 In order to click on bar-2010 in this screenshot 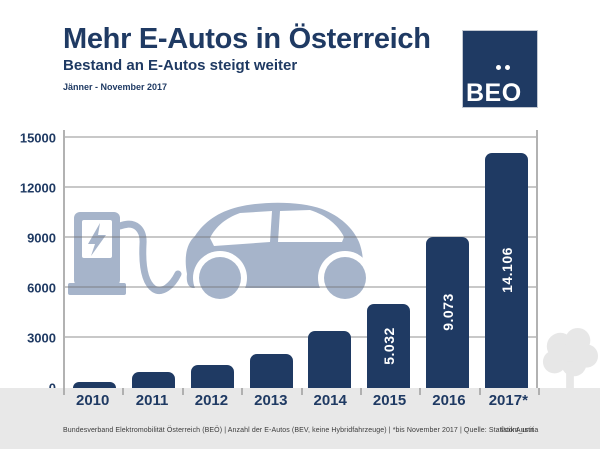, I will do `click(94, 385)`.